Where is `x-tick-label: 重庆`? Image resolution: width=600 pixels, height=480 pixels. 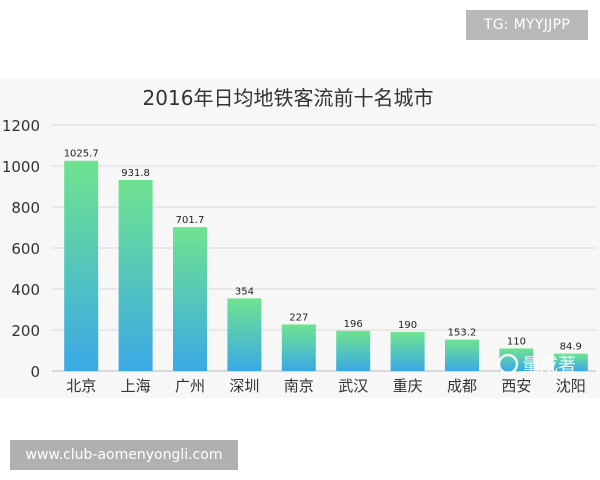
x-tick-label: 重庆 is located at coordinates (408, 386).